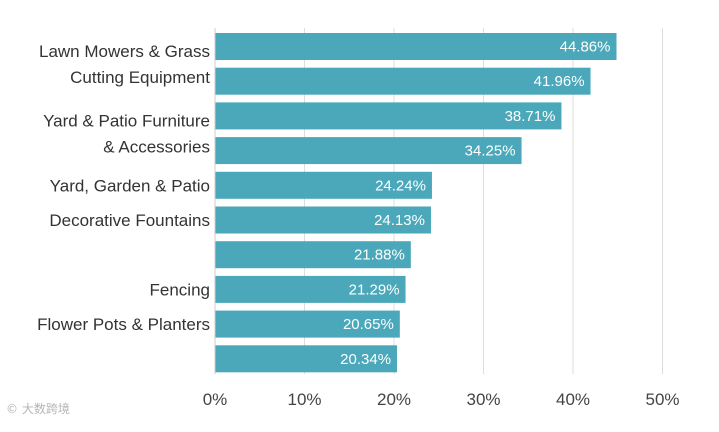 Image resolution: width=719 pixels, height=432 pixels. What do you see at coordinates (365, 359) in the screenshot?
I see `bar-value-label: 20.34%` at bounding box center [365, 359].